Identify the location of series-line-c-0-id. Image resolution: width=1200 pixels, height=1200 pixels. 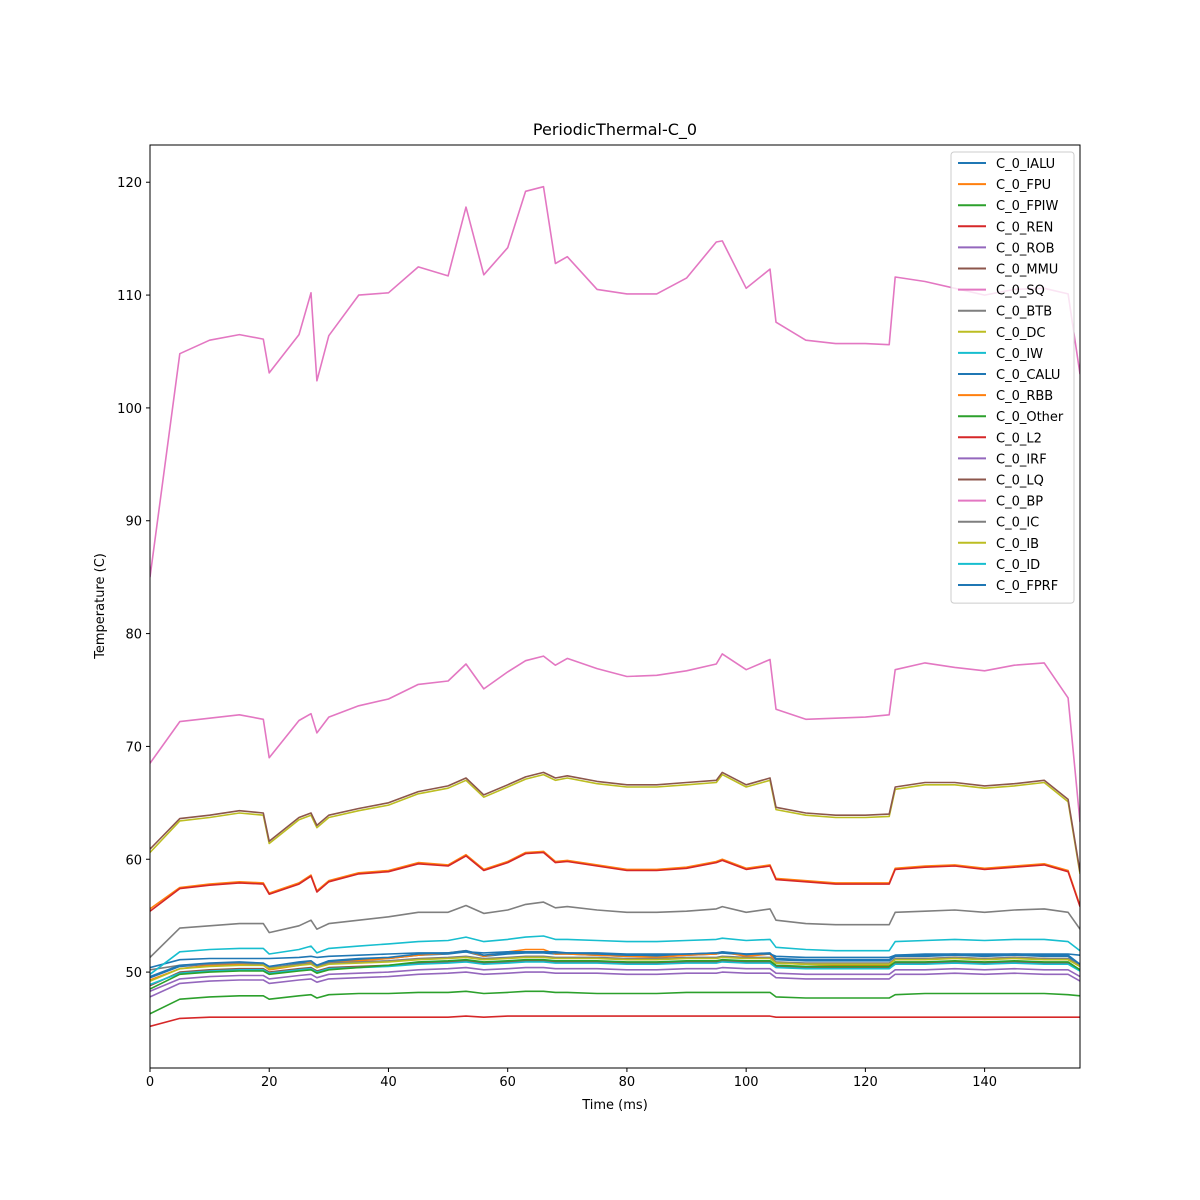
(615, 955).